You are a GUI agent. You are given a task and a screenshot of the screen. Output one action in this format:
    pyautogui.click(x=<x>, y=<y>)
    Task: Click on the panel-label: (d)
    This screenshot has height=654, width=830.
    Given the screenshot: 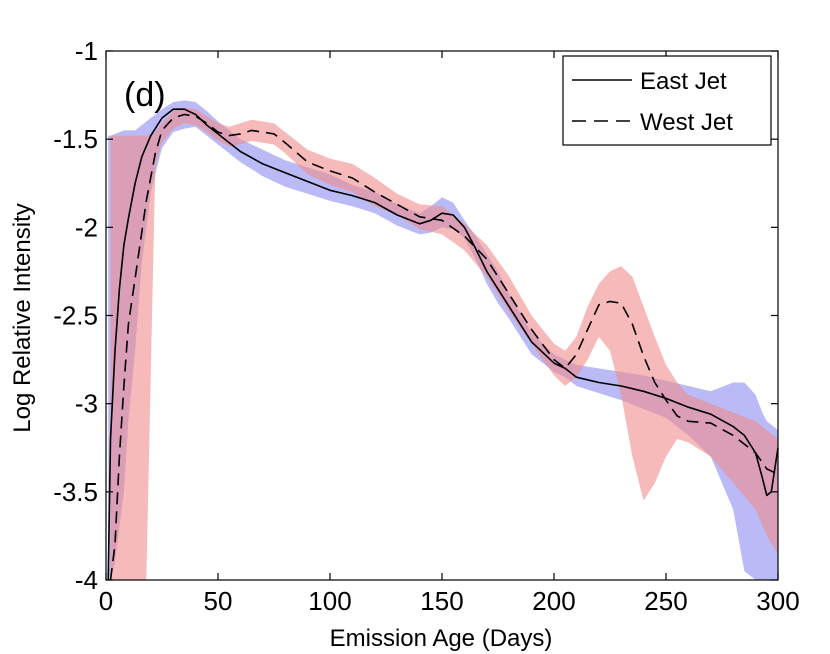 What is the action you would take?
    pyautogui.click(x=145, y=95)
    